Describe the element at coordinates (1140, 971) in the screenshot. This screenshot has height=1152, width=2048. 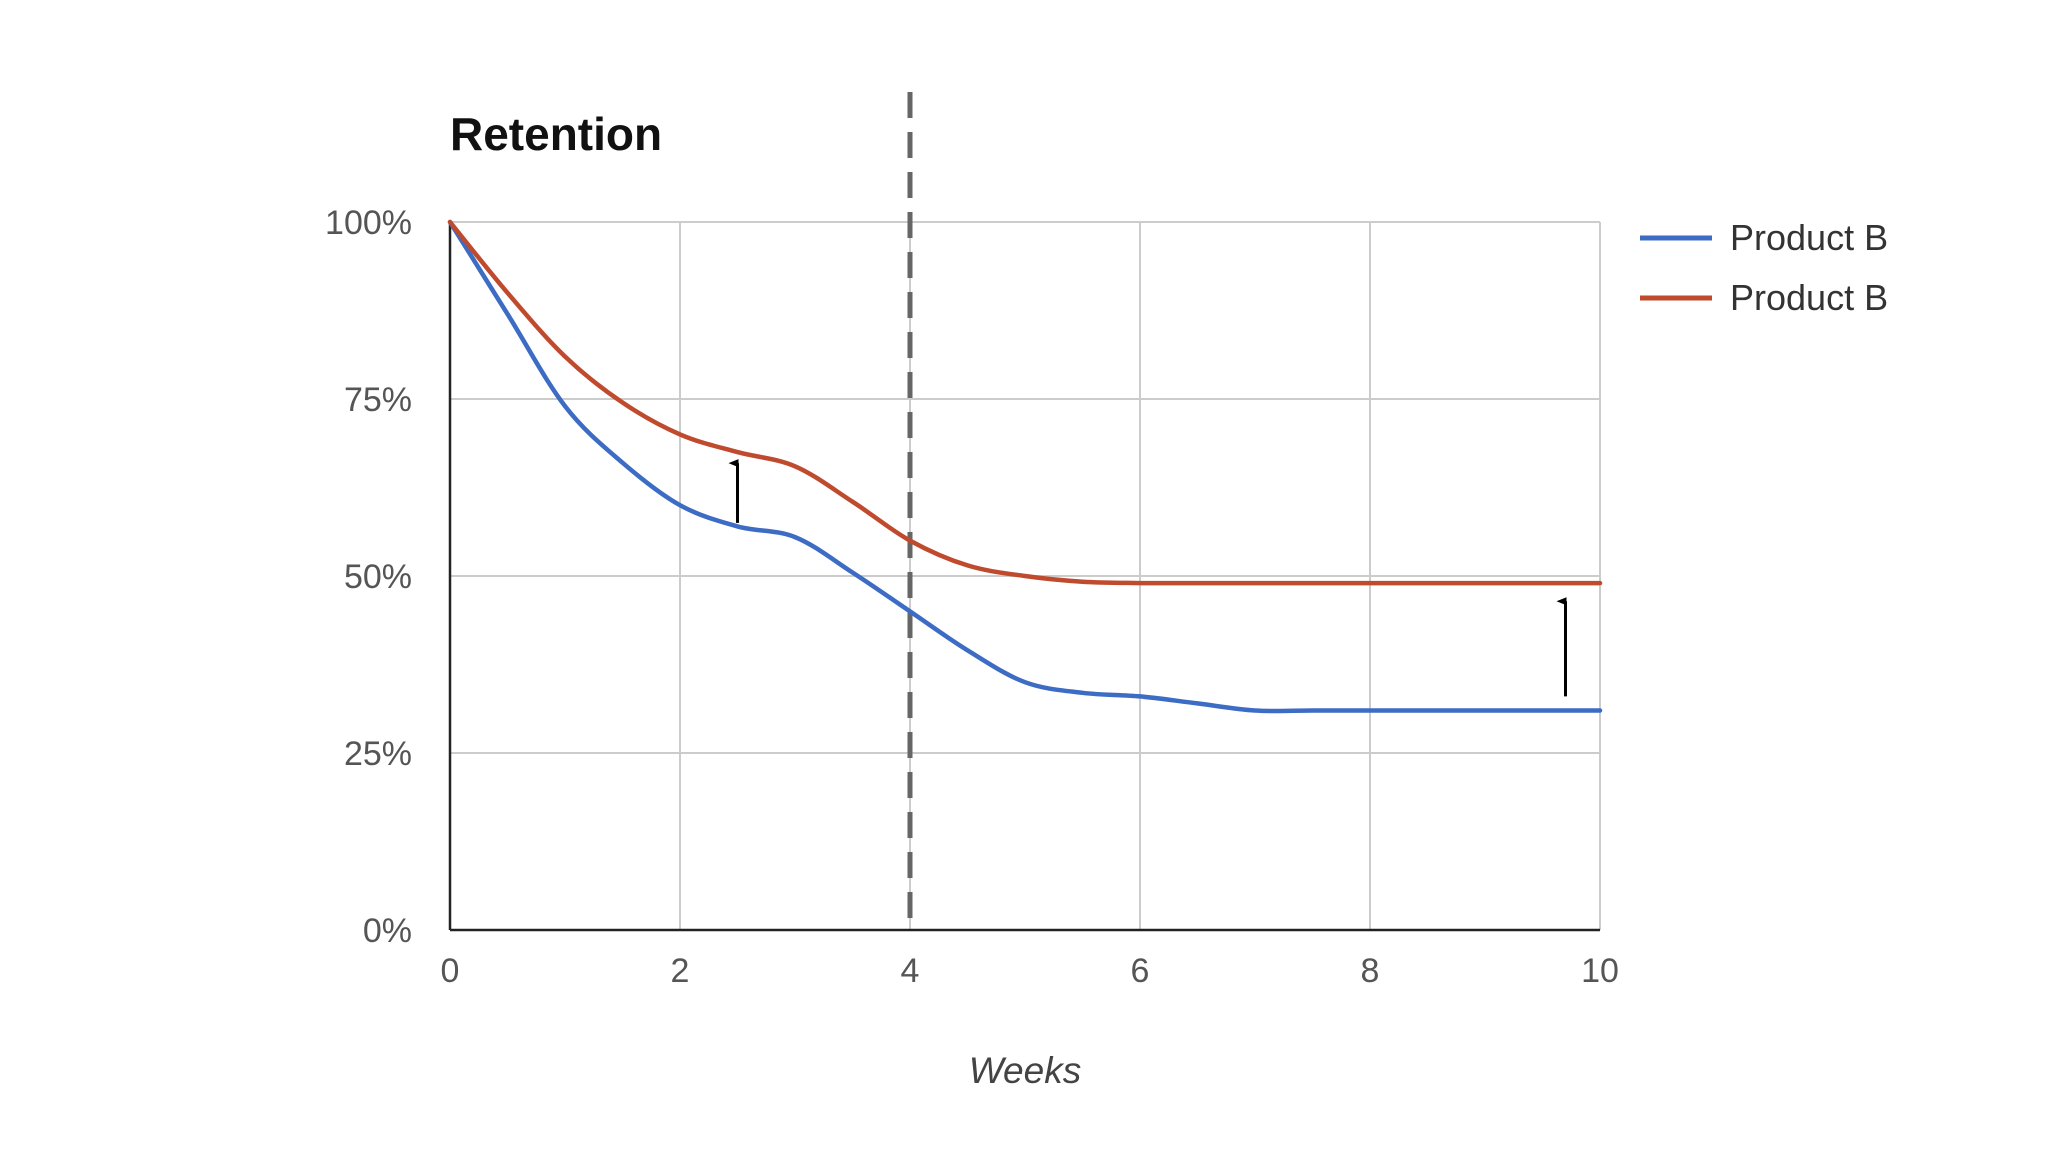
I see `x-tick-label: 6` at that location.